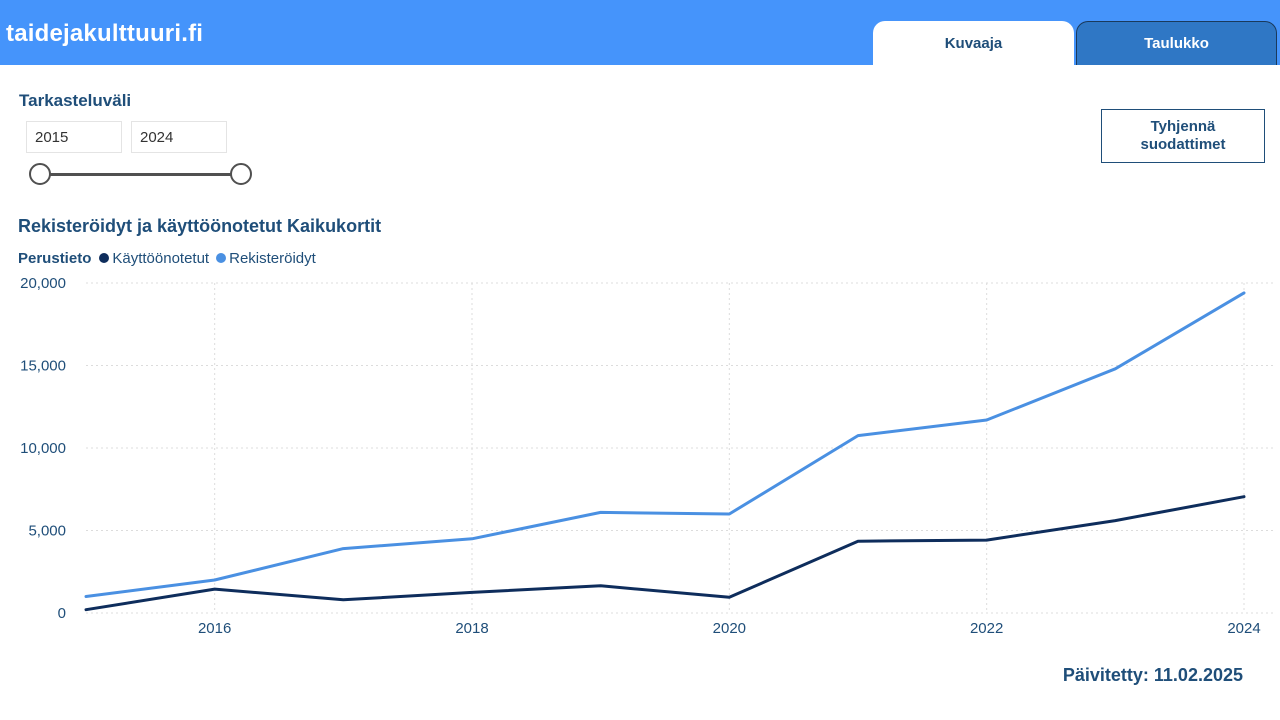  What do you see at coordinates (179, 137) in the screenshot?
I see `end-year-input` at bounding box center [179, 137].